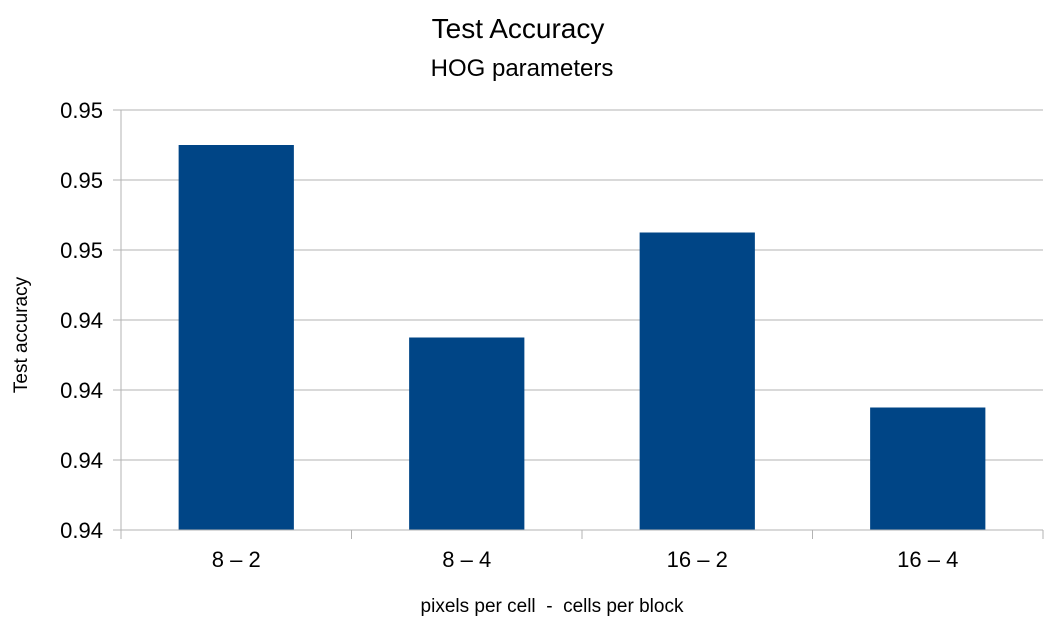 The height and width of the screenshot is (635, 1053). I want to click on x-tick-label: 16 – 4, so click(927, 559).